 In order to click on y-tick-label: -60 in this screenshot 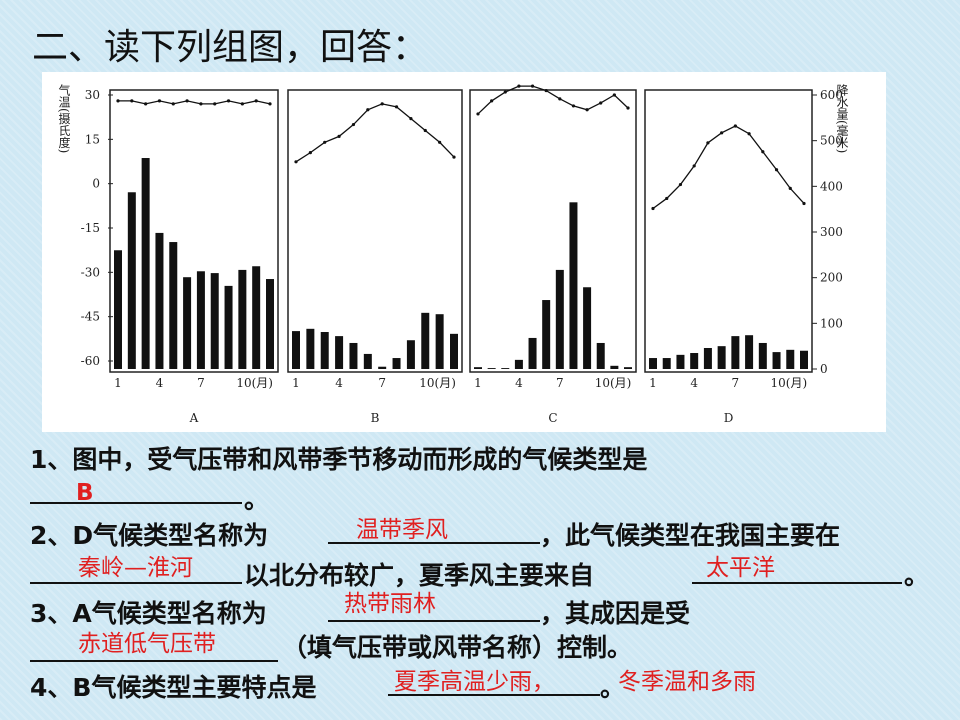, I will do `click(90, 361)`.